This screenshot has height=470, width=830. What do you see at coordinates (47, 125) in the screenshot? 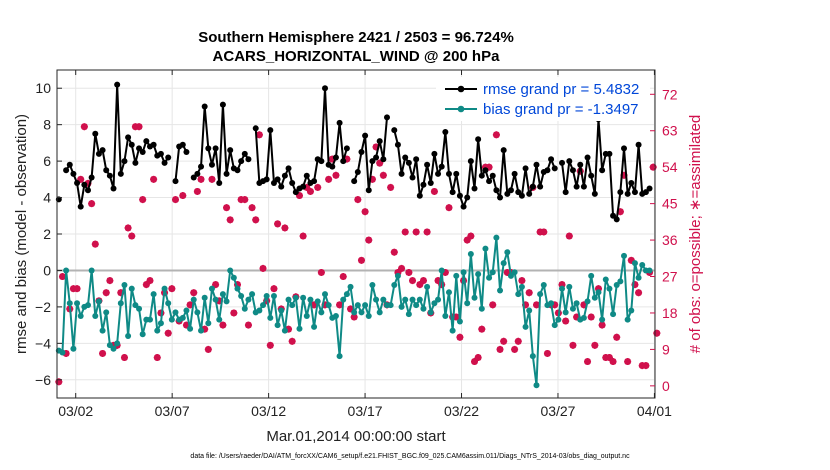
I see `y-tick-label: 8` at bounding box center [47, 125].